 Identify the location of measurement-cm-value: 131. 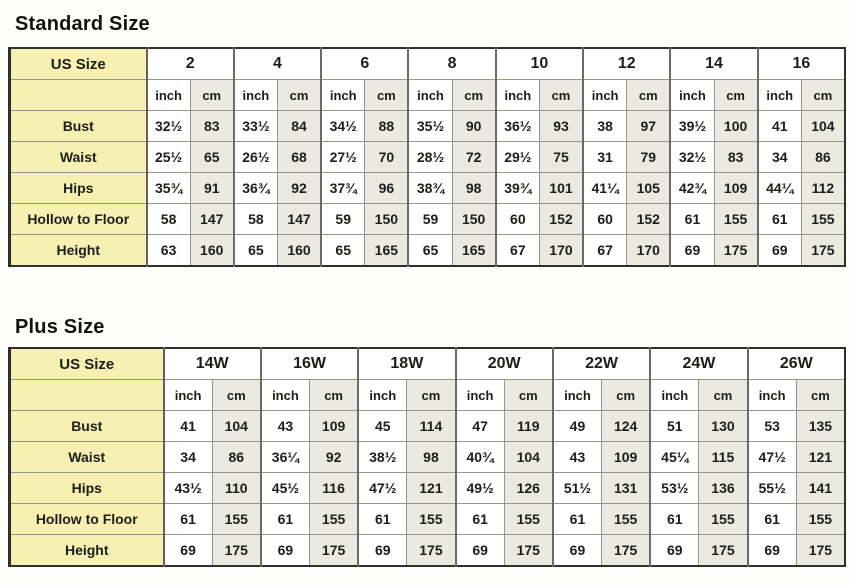
(626, 488).